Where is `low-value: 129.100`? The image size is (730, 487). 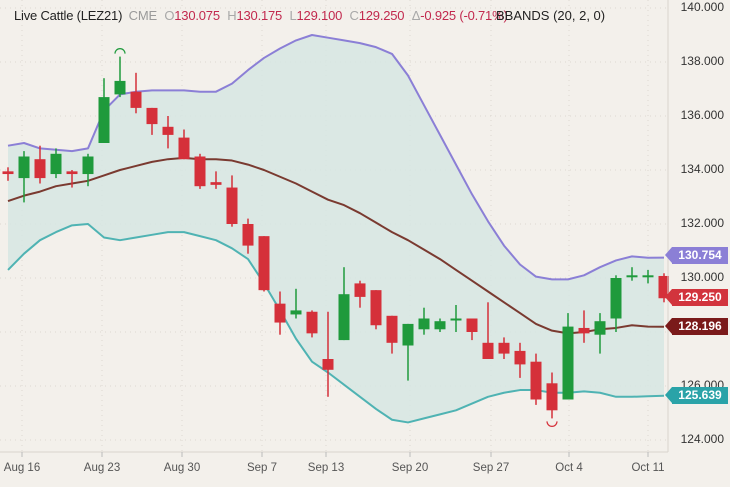 low-value: 129.100 is located at coordinates (319, 15).